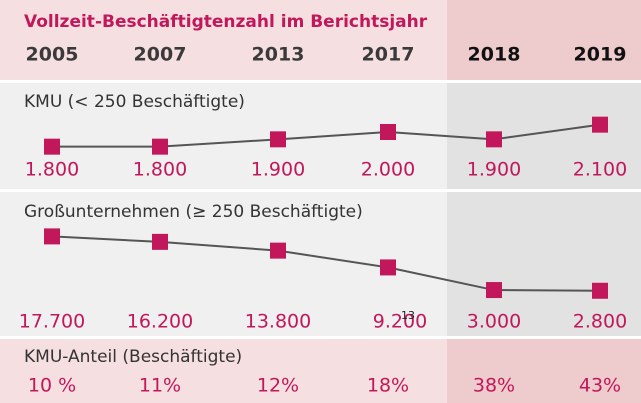 This screenshot has width=641, height=403. What do you see at coordinates (600, 55) in the screenshot?
I see `year-label: 2019` at bounding box center [600, 55].